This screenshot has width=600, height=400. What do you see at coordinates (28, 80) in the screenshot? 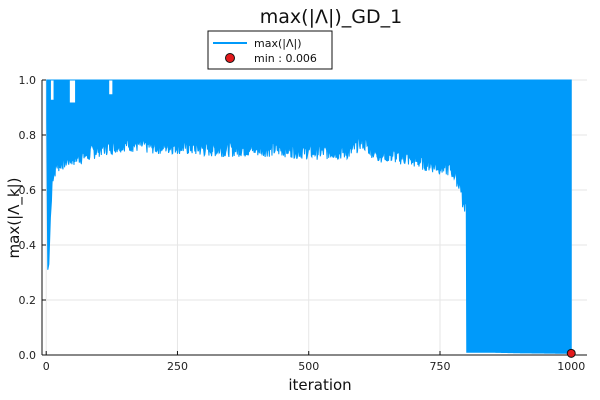
I see `y-tick-label: 1.0` at bounding box center [28, 80].